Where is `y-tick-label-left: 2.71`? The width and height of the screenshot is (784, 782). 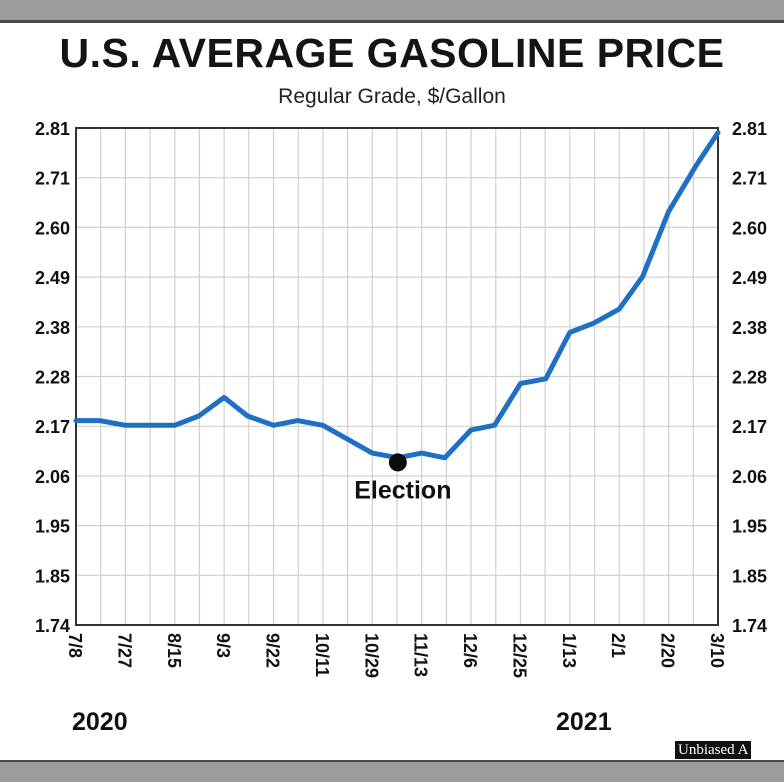
y-tick-label-left: 2.71 is located at coordinates (52, 179).